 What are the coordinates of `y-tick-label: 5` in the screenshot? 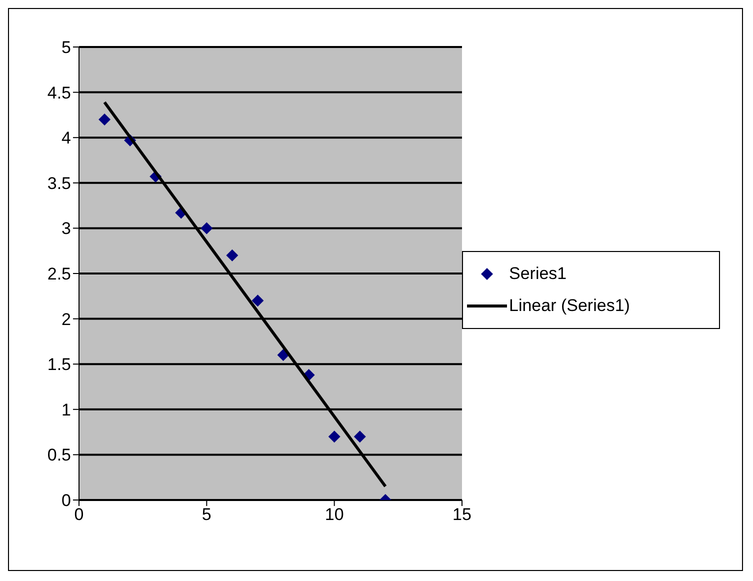 It's located at (66, 48).